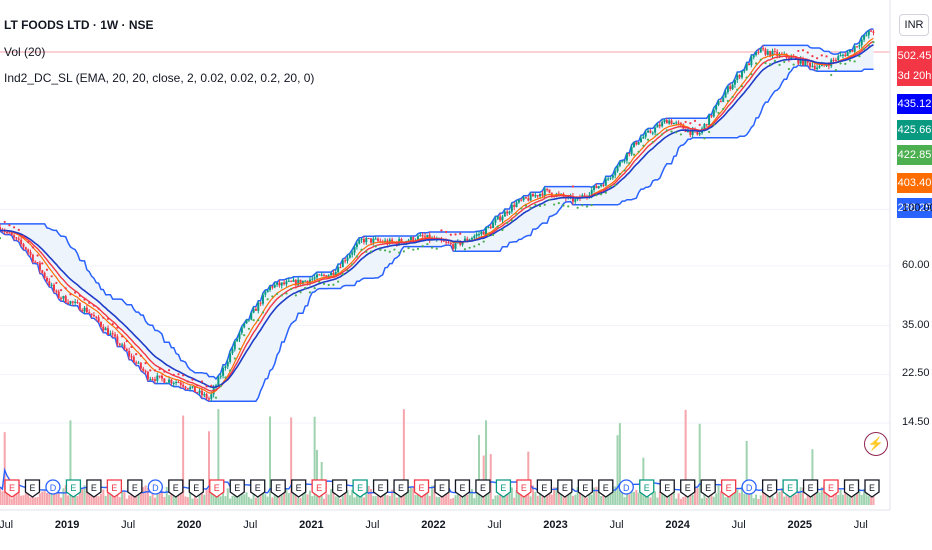 This screenshot has width=932, height=550. What do you see at coordinates (79, 25) in the screenshot?
I see `symbol-title: LT FOODS LTD · 1W · NSE` at bounding box center [79, 25].